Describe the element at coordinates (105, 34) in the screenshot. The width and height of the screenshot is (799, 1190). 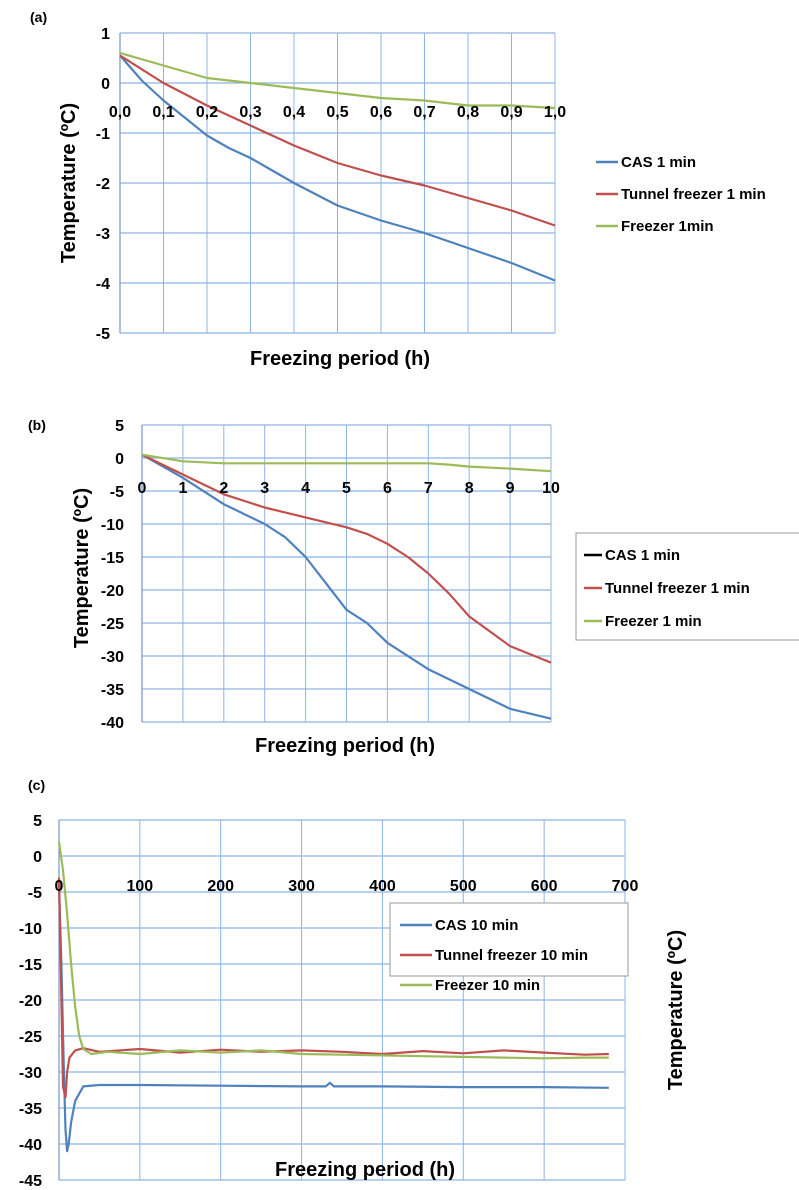
I see `y-tick-label: 1` at that location.